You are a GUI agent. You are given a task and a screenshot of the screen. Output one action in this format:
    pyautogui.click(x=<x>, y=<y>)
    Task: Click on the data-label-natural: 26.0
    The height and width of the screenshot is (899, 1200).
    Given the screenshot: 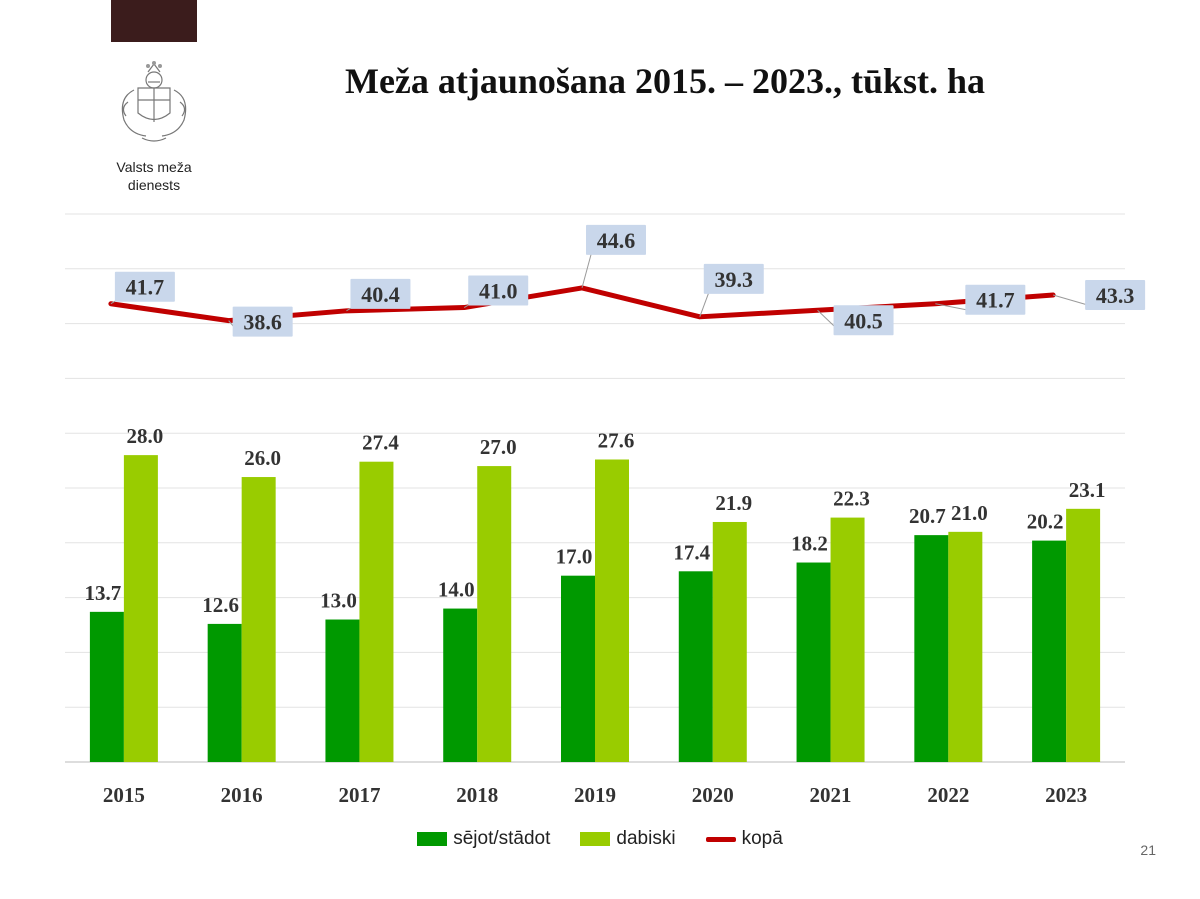 What is the action you would take?
    pyautogui.click(x=262, y=458)
    